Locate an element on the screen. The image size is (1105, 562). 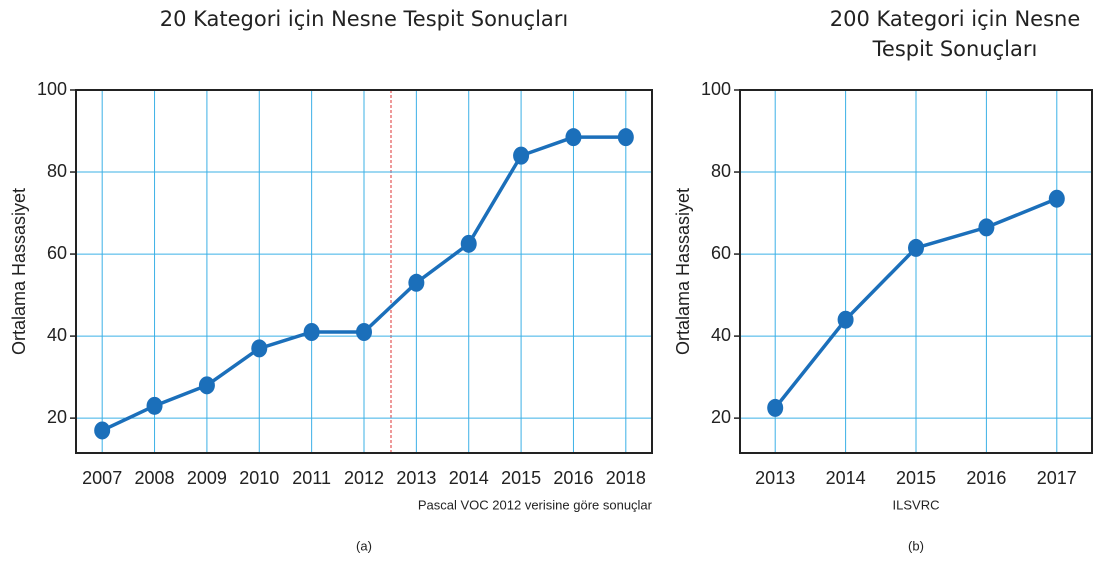
x-tick-label: 2010 is located at coordinates (259, 478).